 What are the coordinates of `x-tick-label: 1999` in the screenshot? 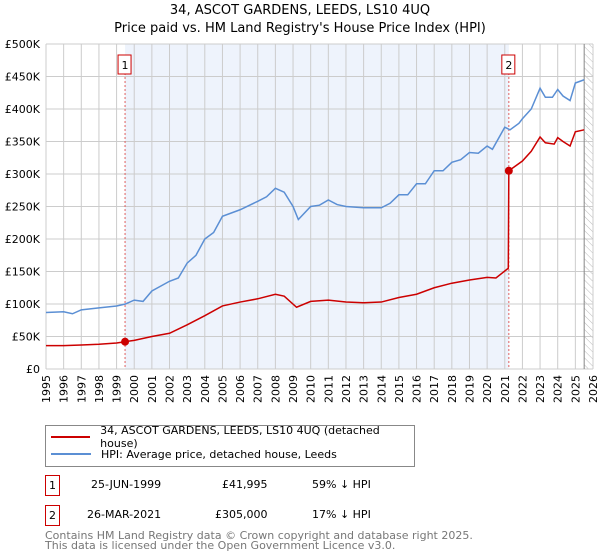 It's located at (117, 389).